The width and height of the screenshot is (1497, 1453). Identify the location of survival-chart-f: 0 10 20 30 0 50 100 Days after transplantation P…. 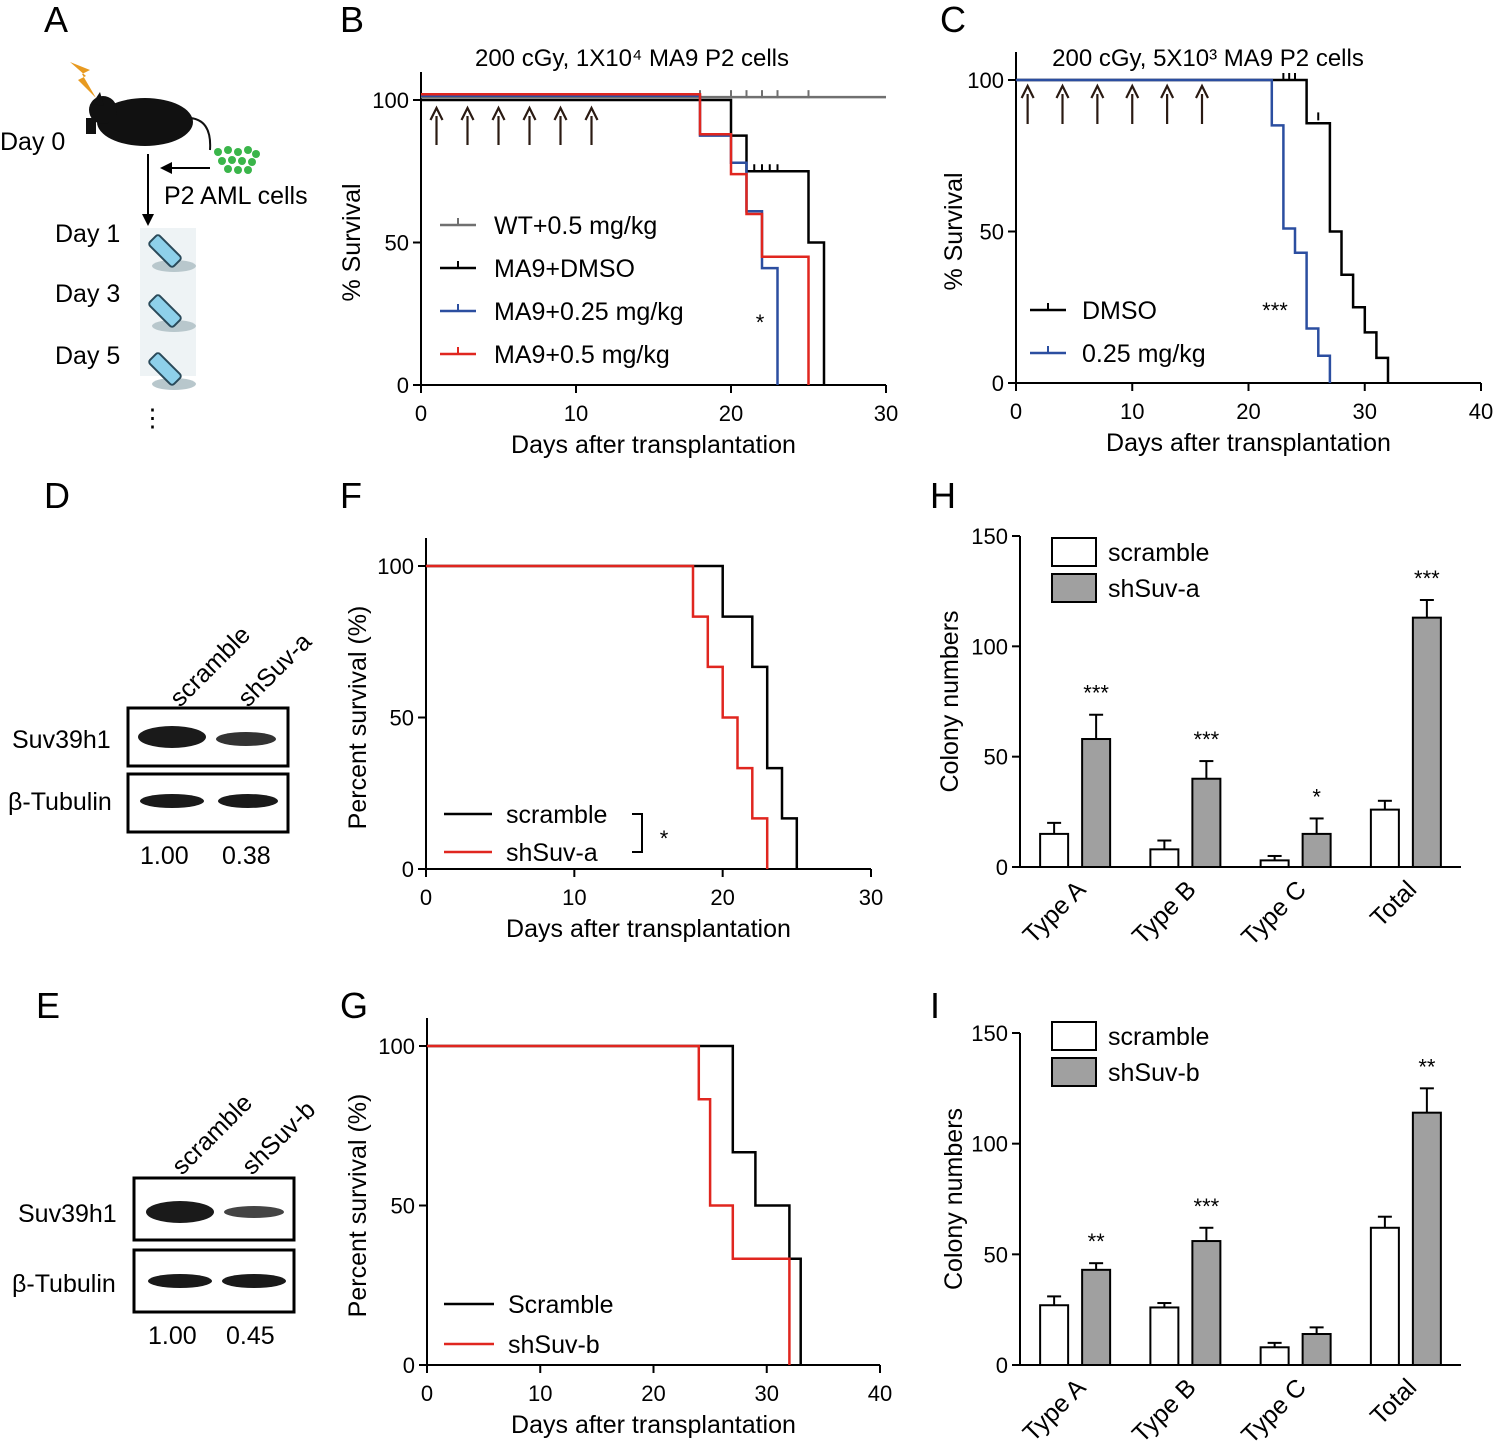
(613, 740).